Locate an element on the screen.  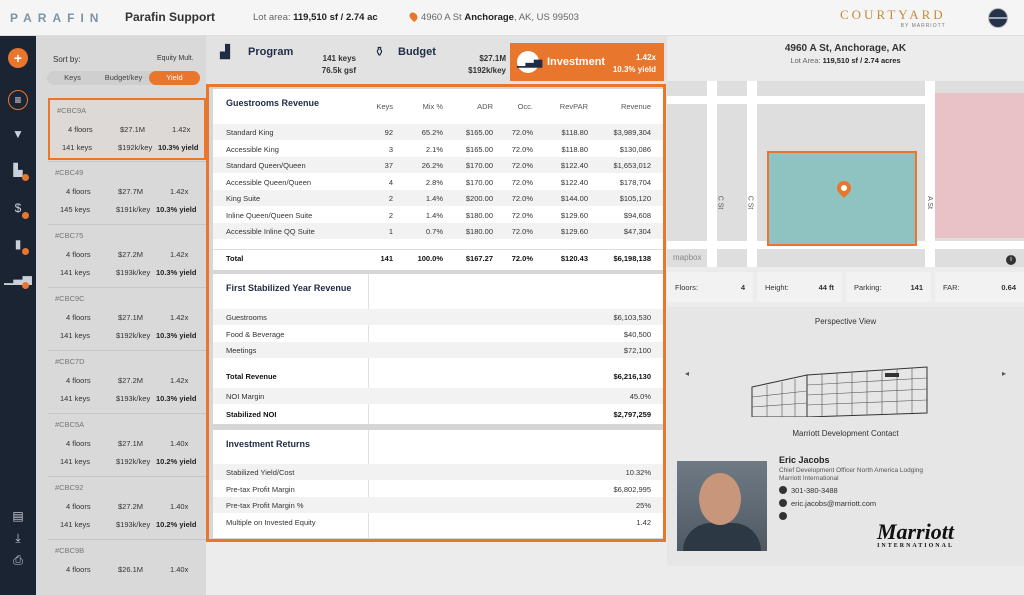
print-icon: ⎙ is located at coordinates (18, 559).